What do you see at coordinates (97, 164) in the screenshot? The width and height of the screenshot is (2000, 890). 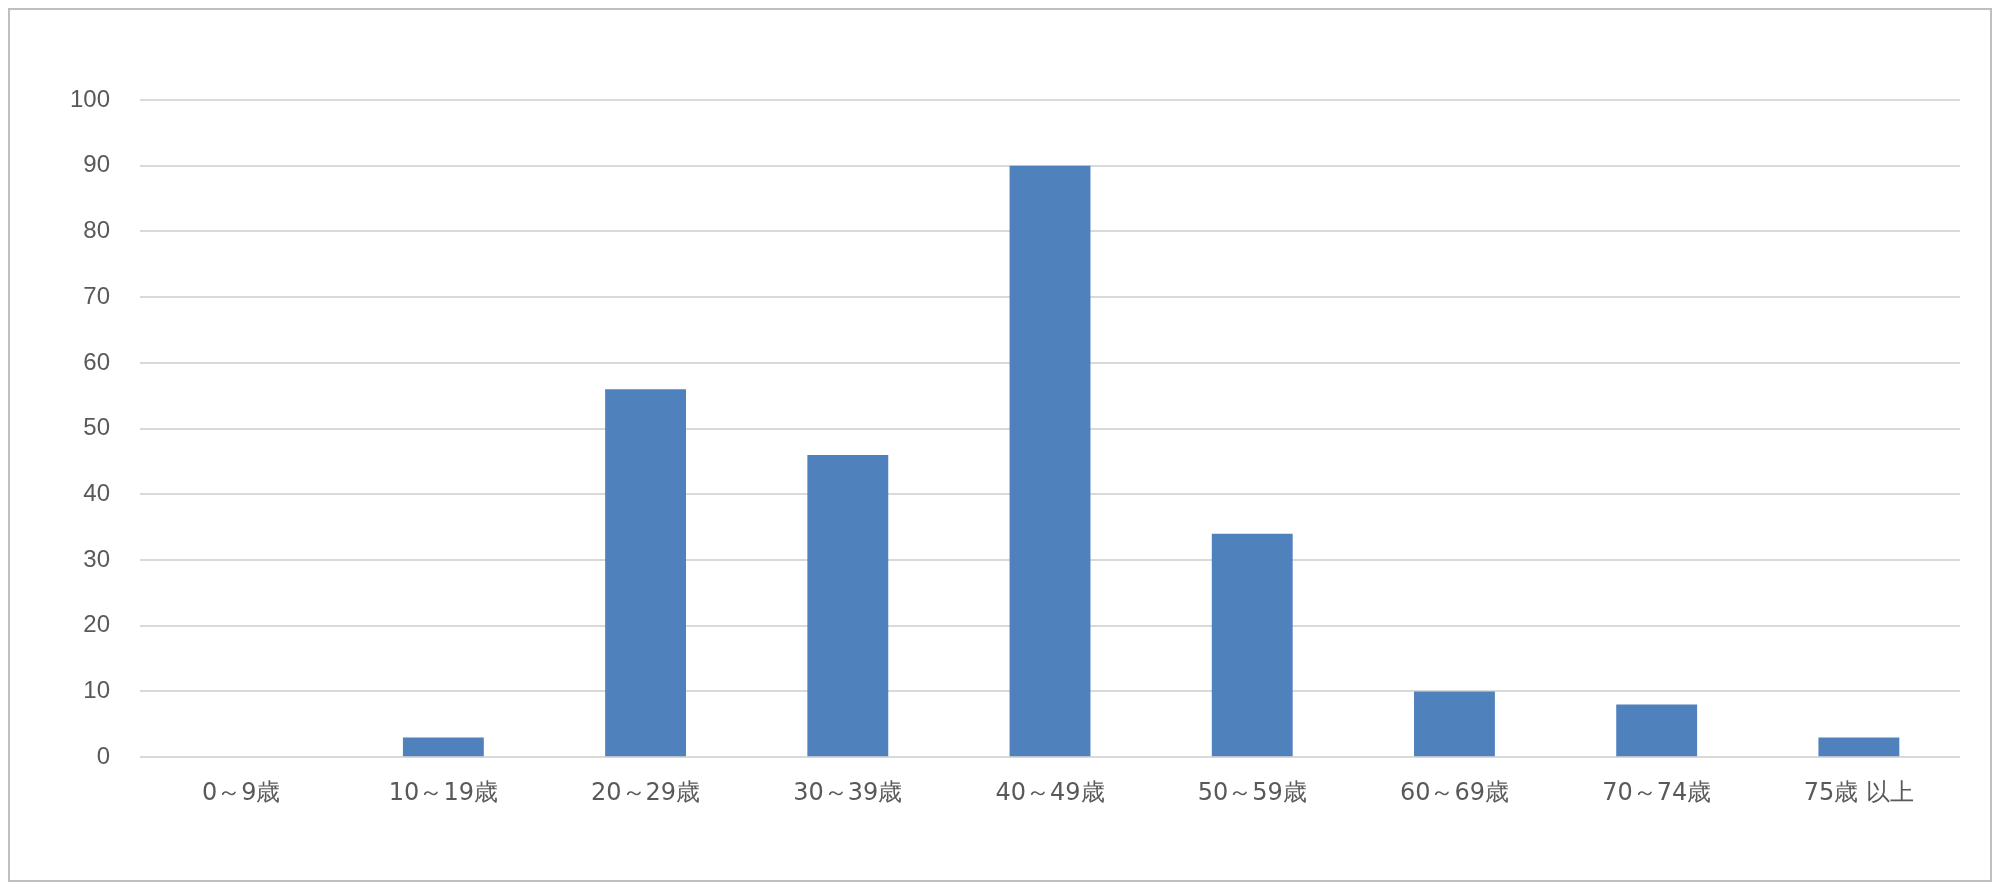 I see `y-tick-label: 90` at bounding box center [97, 164].